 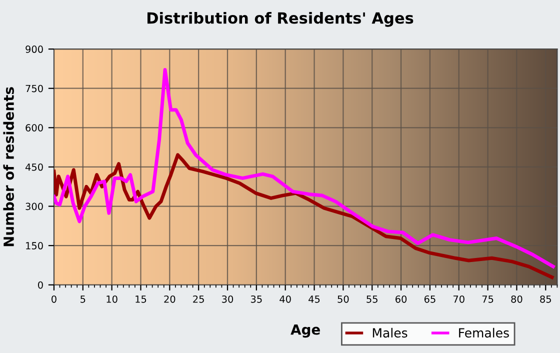 What do you see at coordinates (8, 166) in the screenshot?
I see `y-axis-title: Number of residents` at bounding box center [8, 166].